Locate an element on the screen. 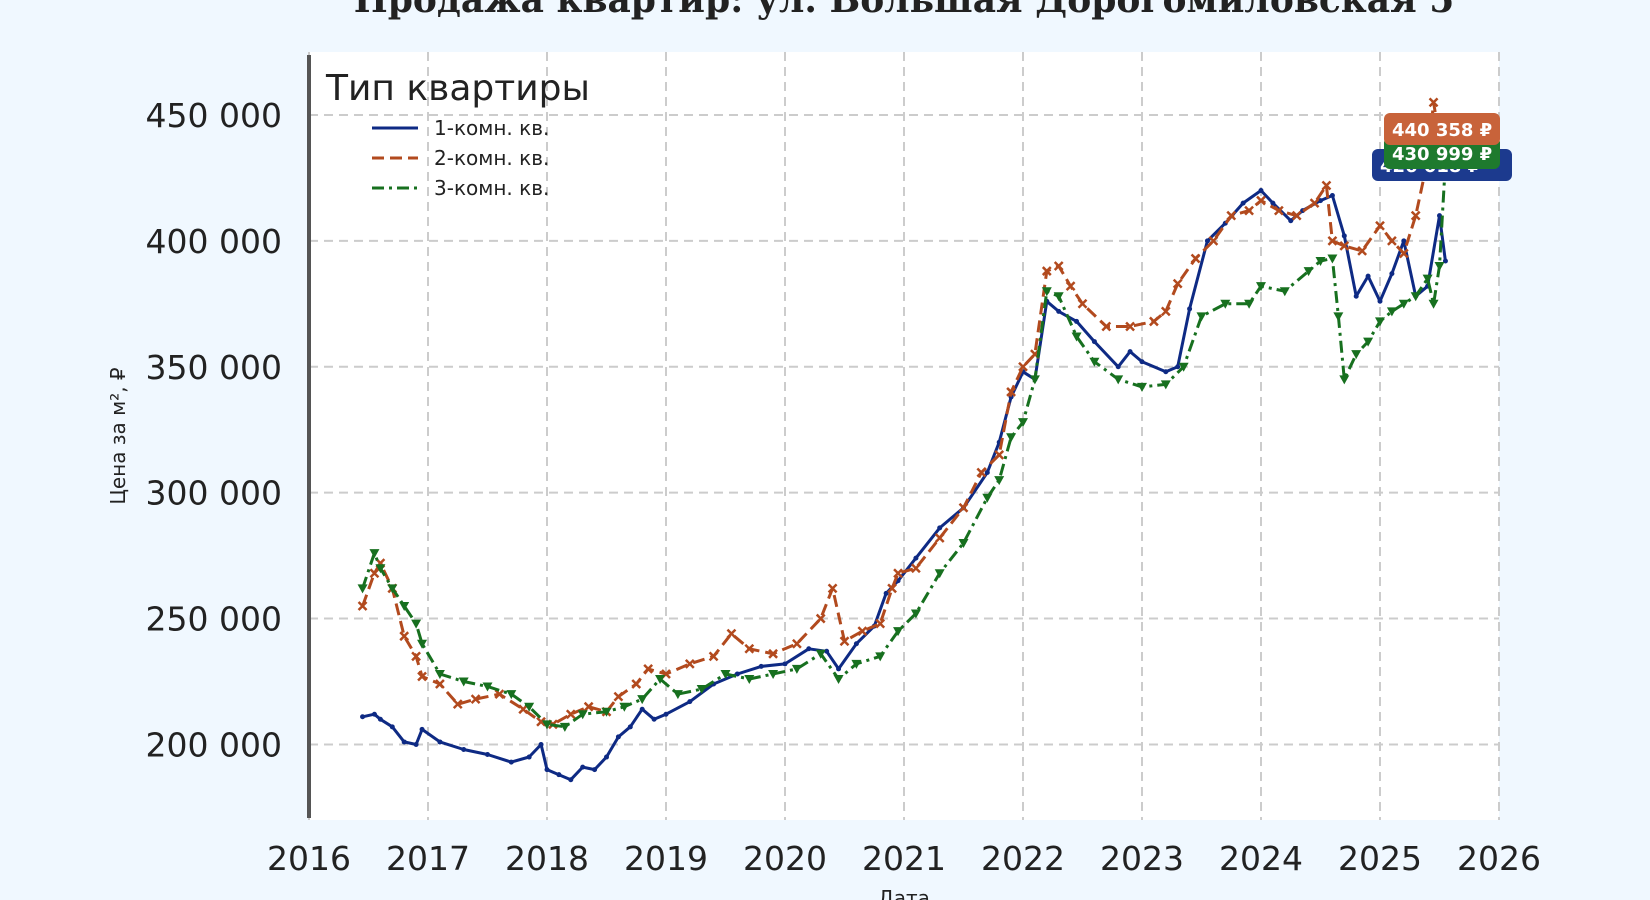  legend-item-3: 3-комн. кв. is located at coordinates (460, 188).